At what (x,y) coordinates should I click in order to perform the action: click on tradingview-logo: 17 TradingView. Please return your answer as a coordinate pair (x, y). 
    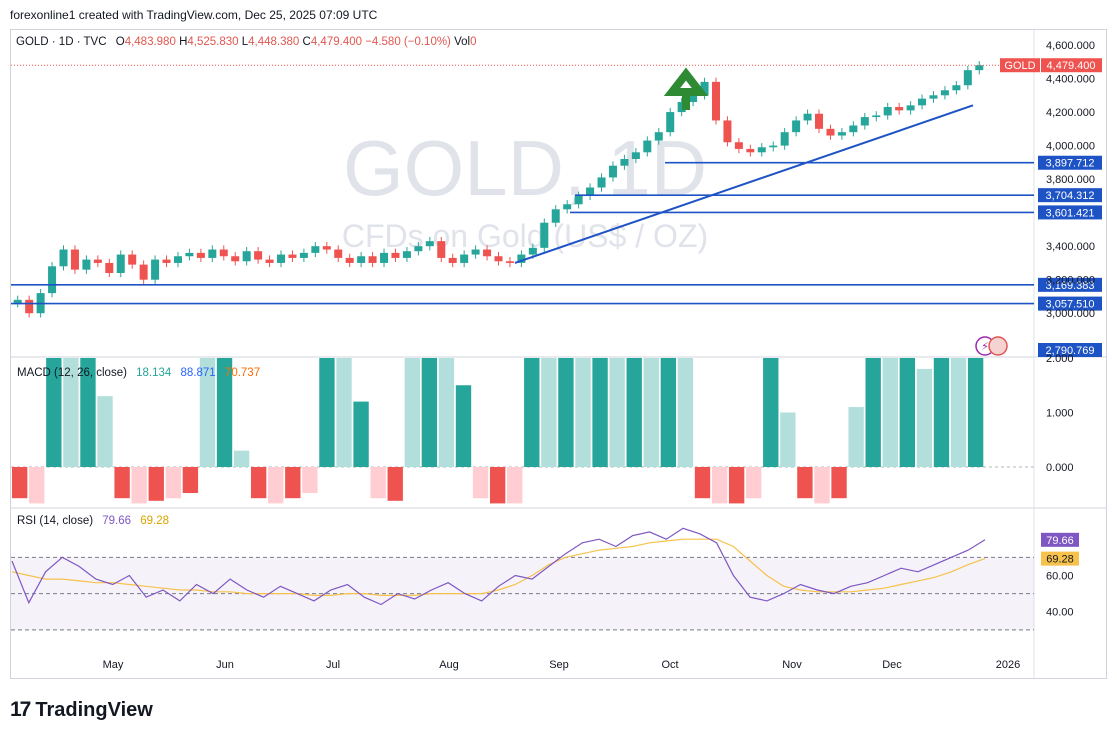
    Looking at the image, I should click on (81, 710).